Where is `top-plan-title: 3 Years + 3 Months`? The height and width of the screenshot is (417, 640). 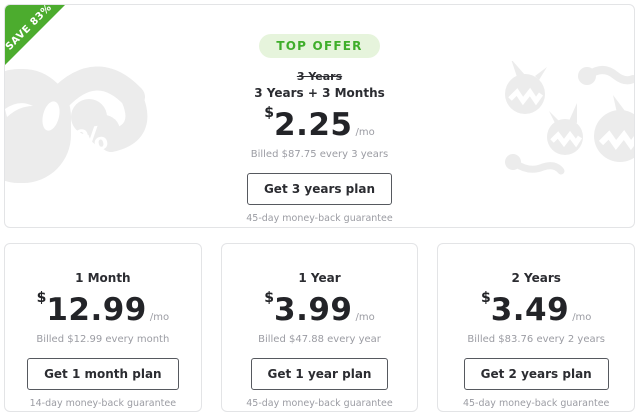
top-plan-title: 3 Years + 3 Months is located at coordinates (319, 93).